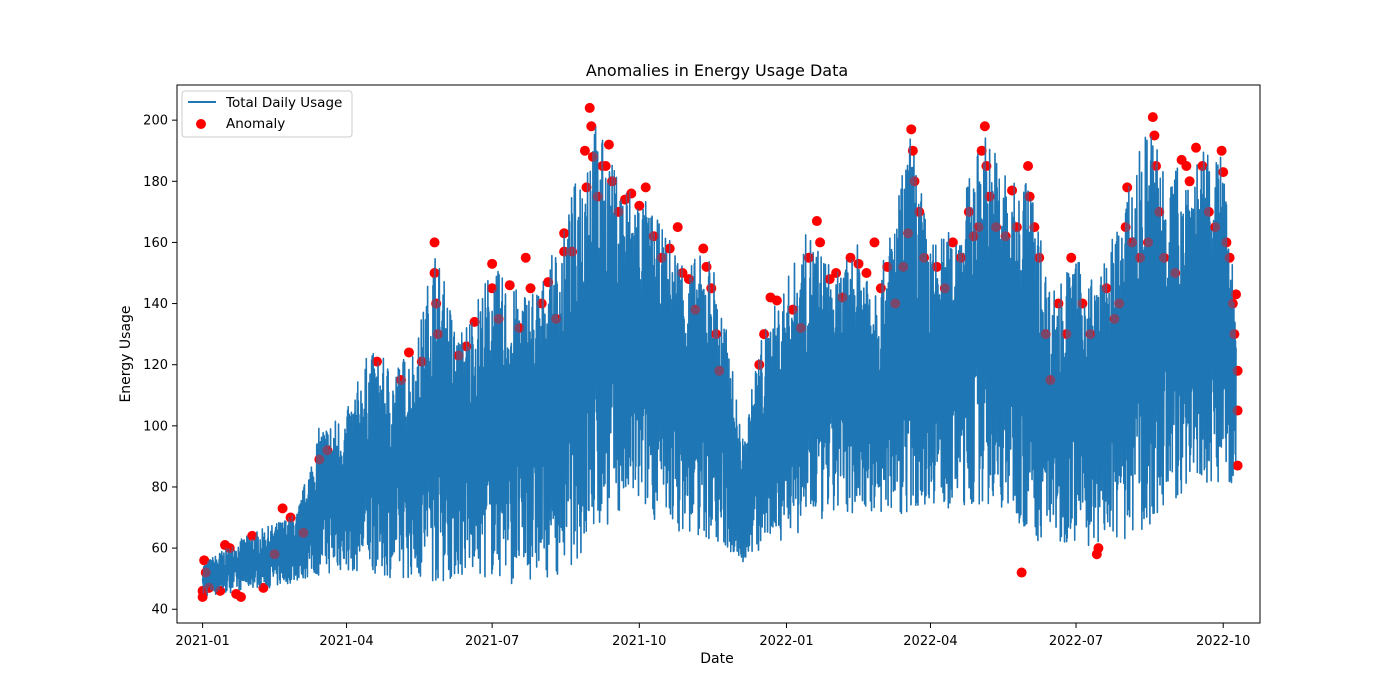  I want to click on x-tick-label: 2022-04, so click(930, 641).